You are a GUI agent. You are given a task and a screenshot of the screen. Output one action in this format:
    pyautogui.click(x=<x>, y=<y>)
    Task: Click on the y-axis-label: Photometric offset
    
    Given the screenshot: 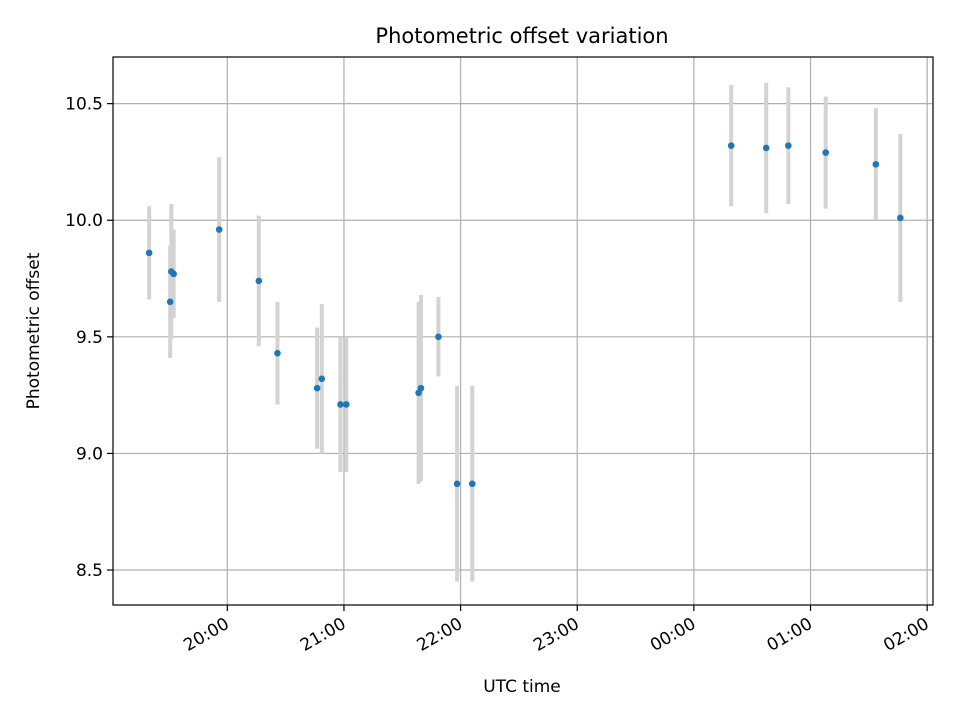 What is the action you would take?
    pyautogui.click(x=34, y=330)
    